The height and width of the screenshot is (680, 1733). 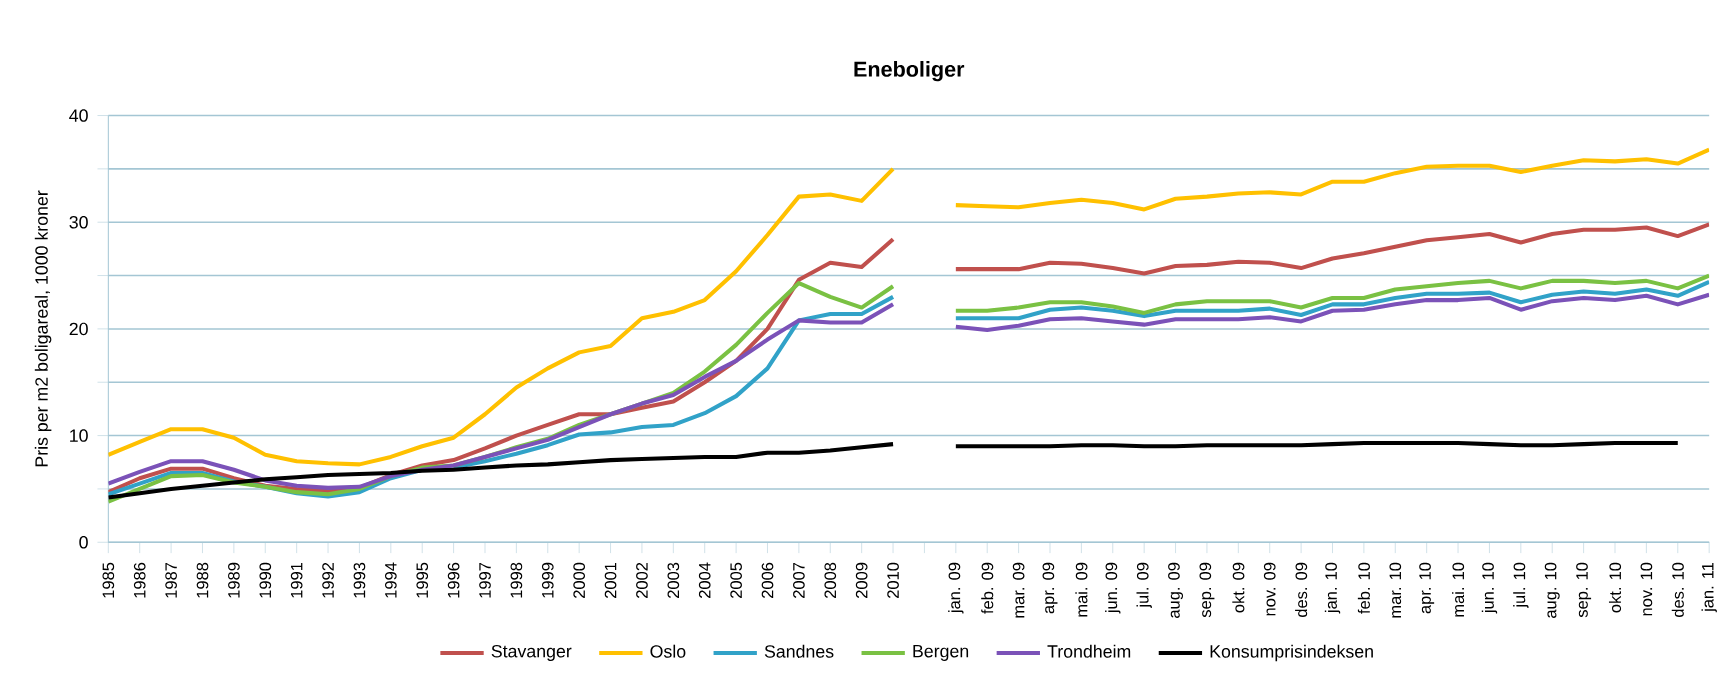 What do you see at coordinates (139, 580) in the screenshot?
I see `x-tick-label: 1986` at bounding box center [139, 580].